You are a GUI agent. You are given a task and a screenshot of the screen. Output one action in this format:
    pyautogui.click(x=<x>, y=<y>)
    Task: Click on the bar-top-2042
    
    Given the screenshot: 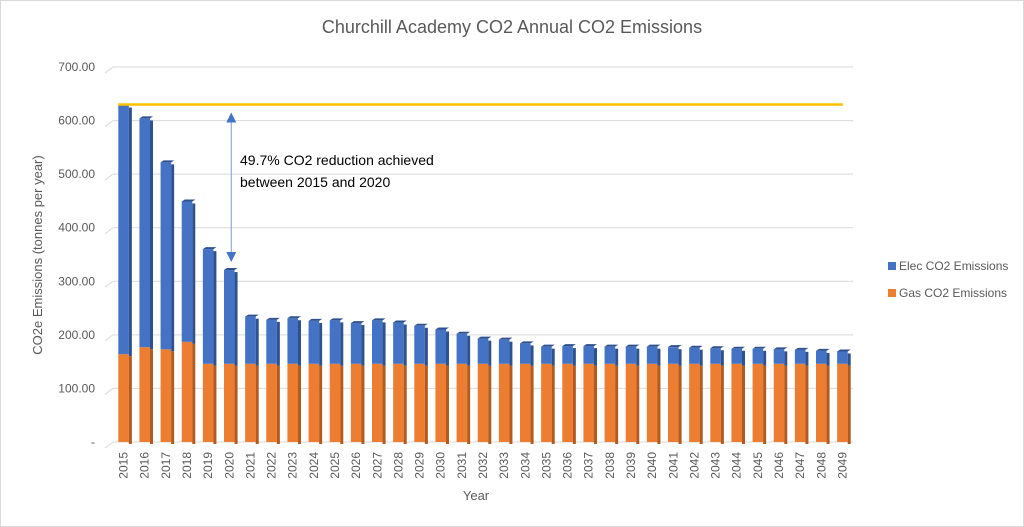 What is the action you would take?
    pyautogui.click(x=696, y=346)
    